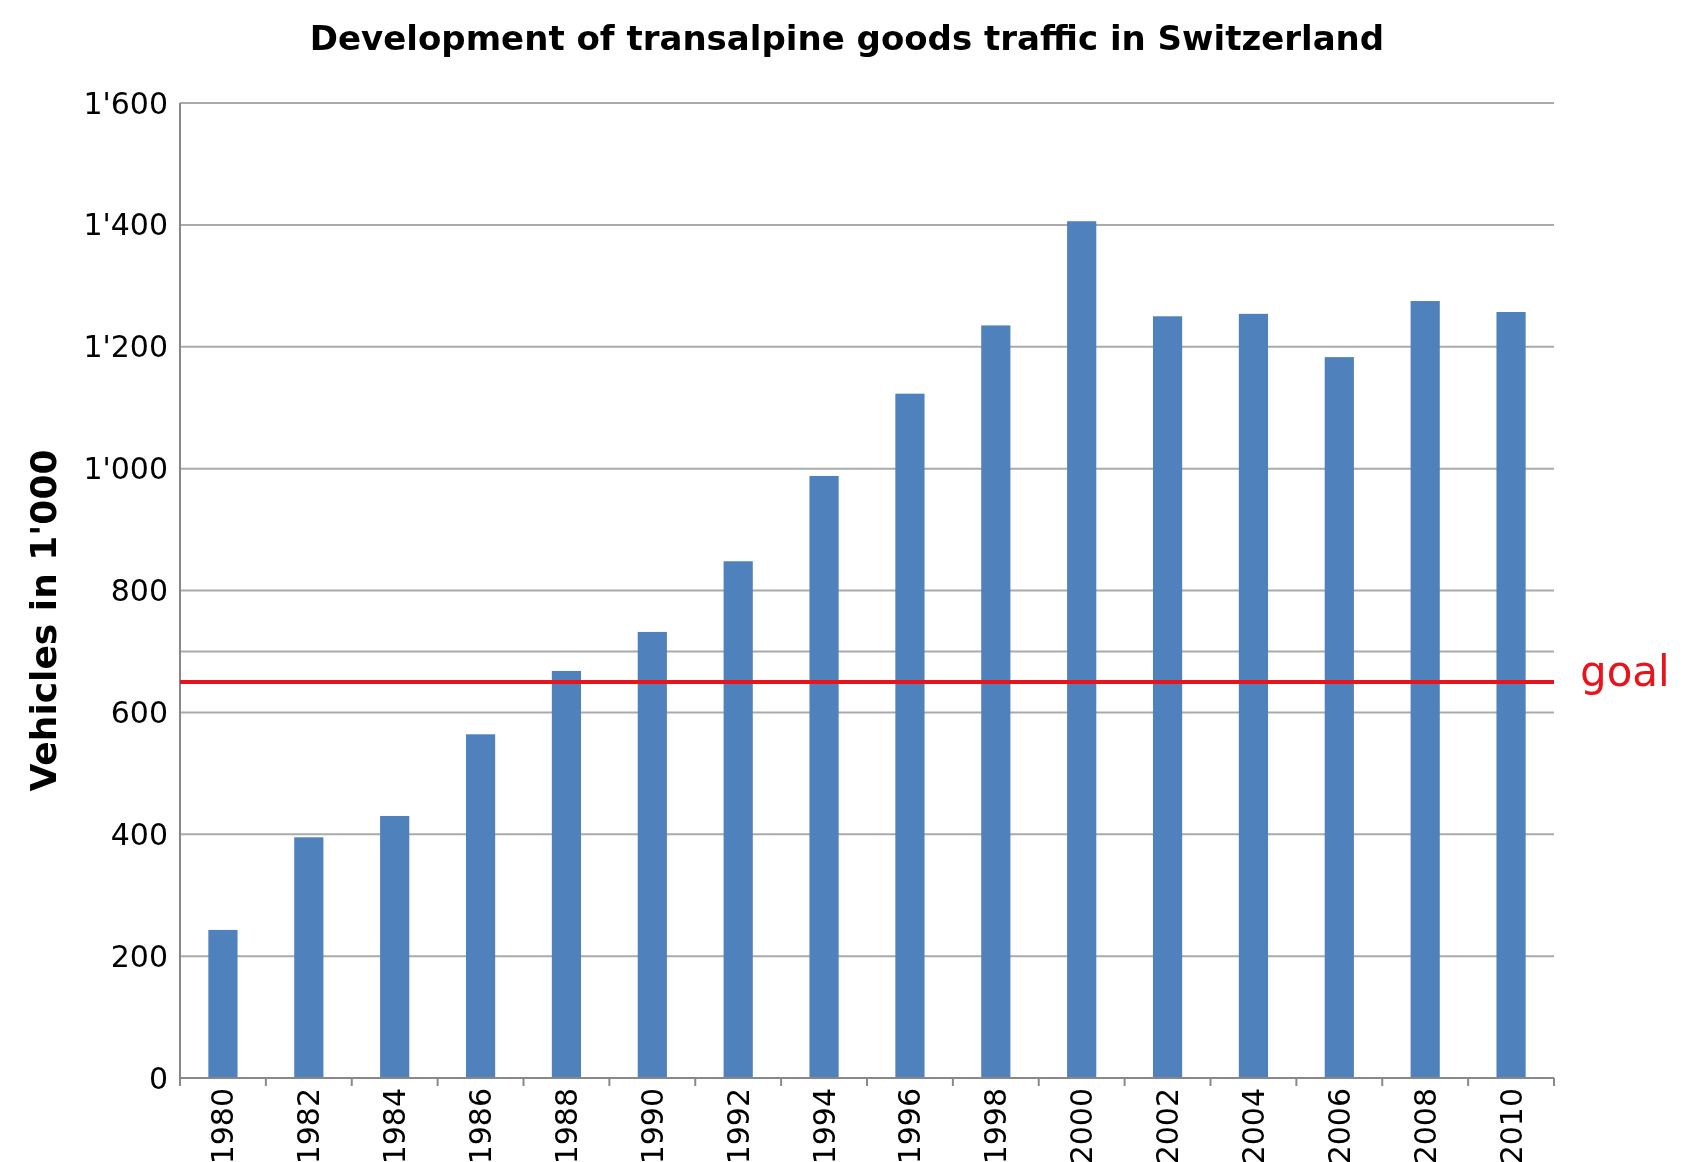 This screenshot has width=1686, height=1162. What do you see at coordinates (125, 103) in the screenshot?
I see `y-tick-label: 1'600` at bounding box center [125, 103].